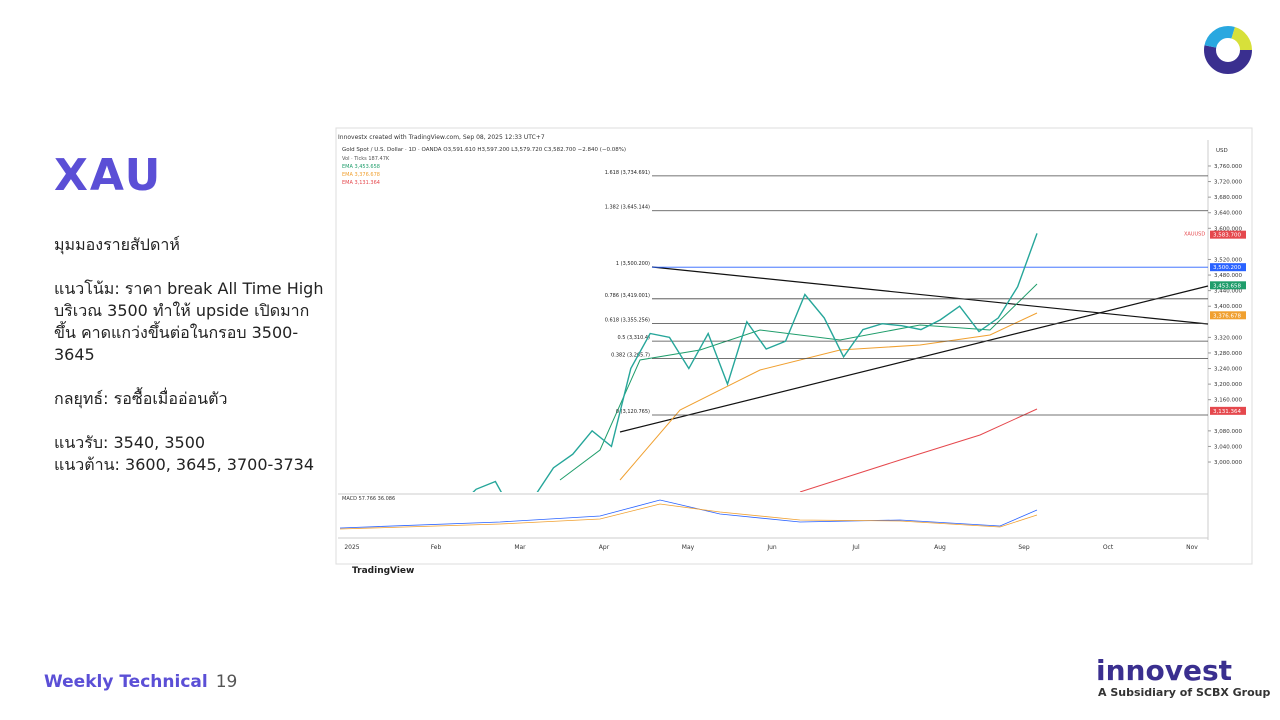 The height and width of the screenshot is (720, 1280). I want to click on y-tick-label: 3,080.000, so click(1228, 432).